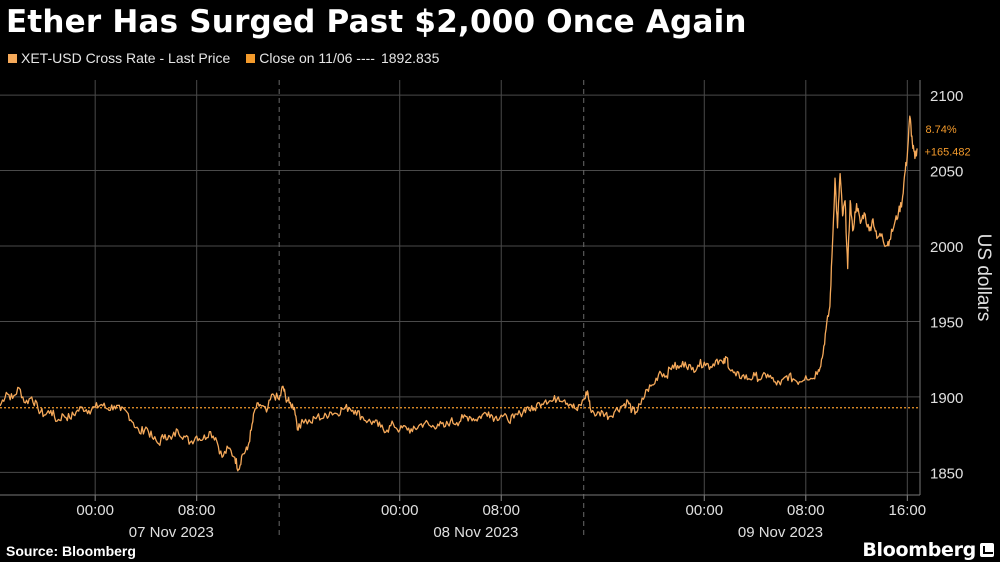 The image size is (1000, 562). I want to click on chart-icon, so click(987, 550).